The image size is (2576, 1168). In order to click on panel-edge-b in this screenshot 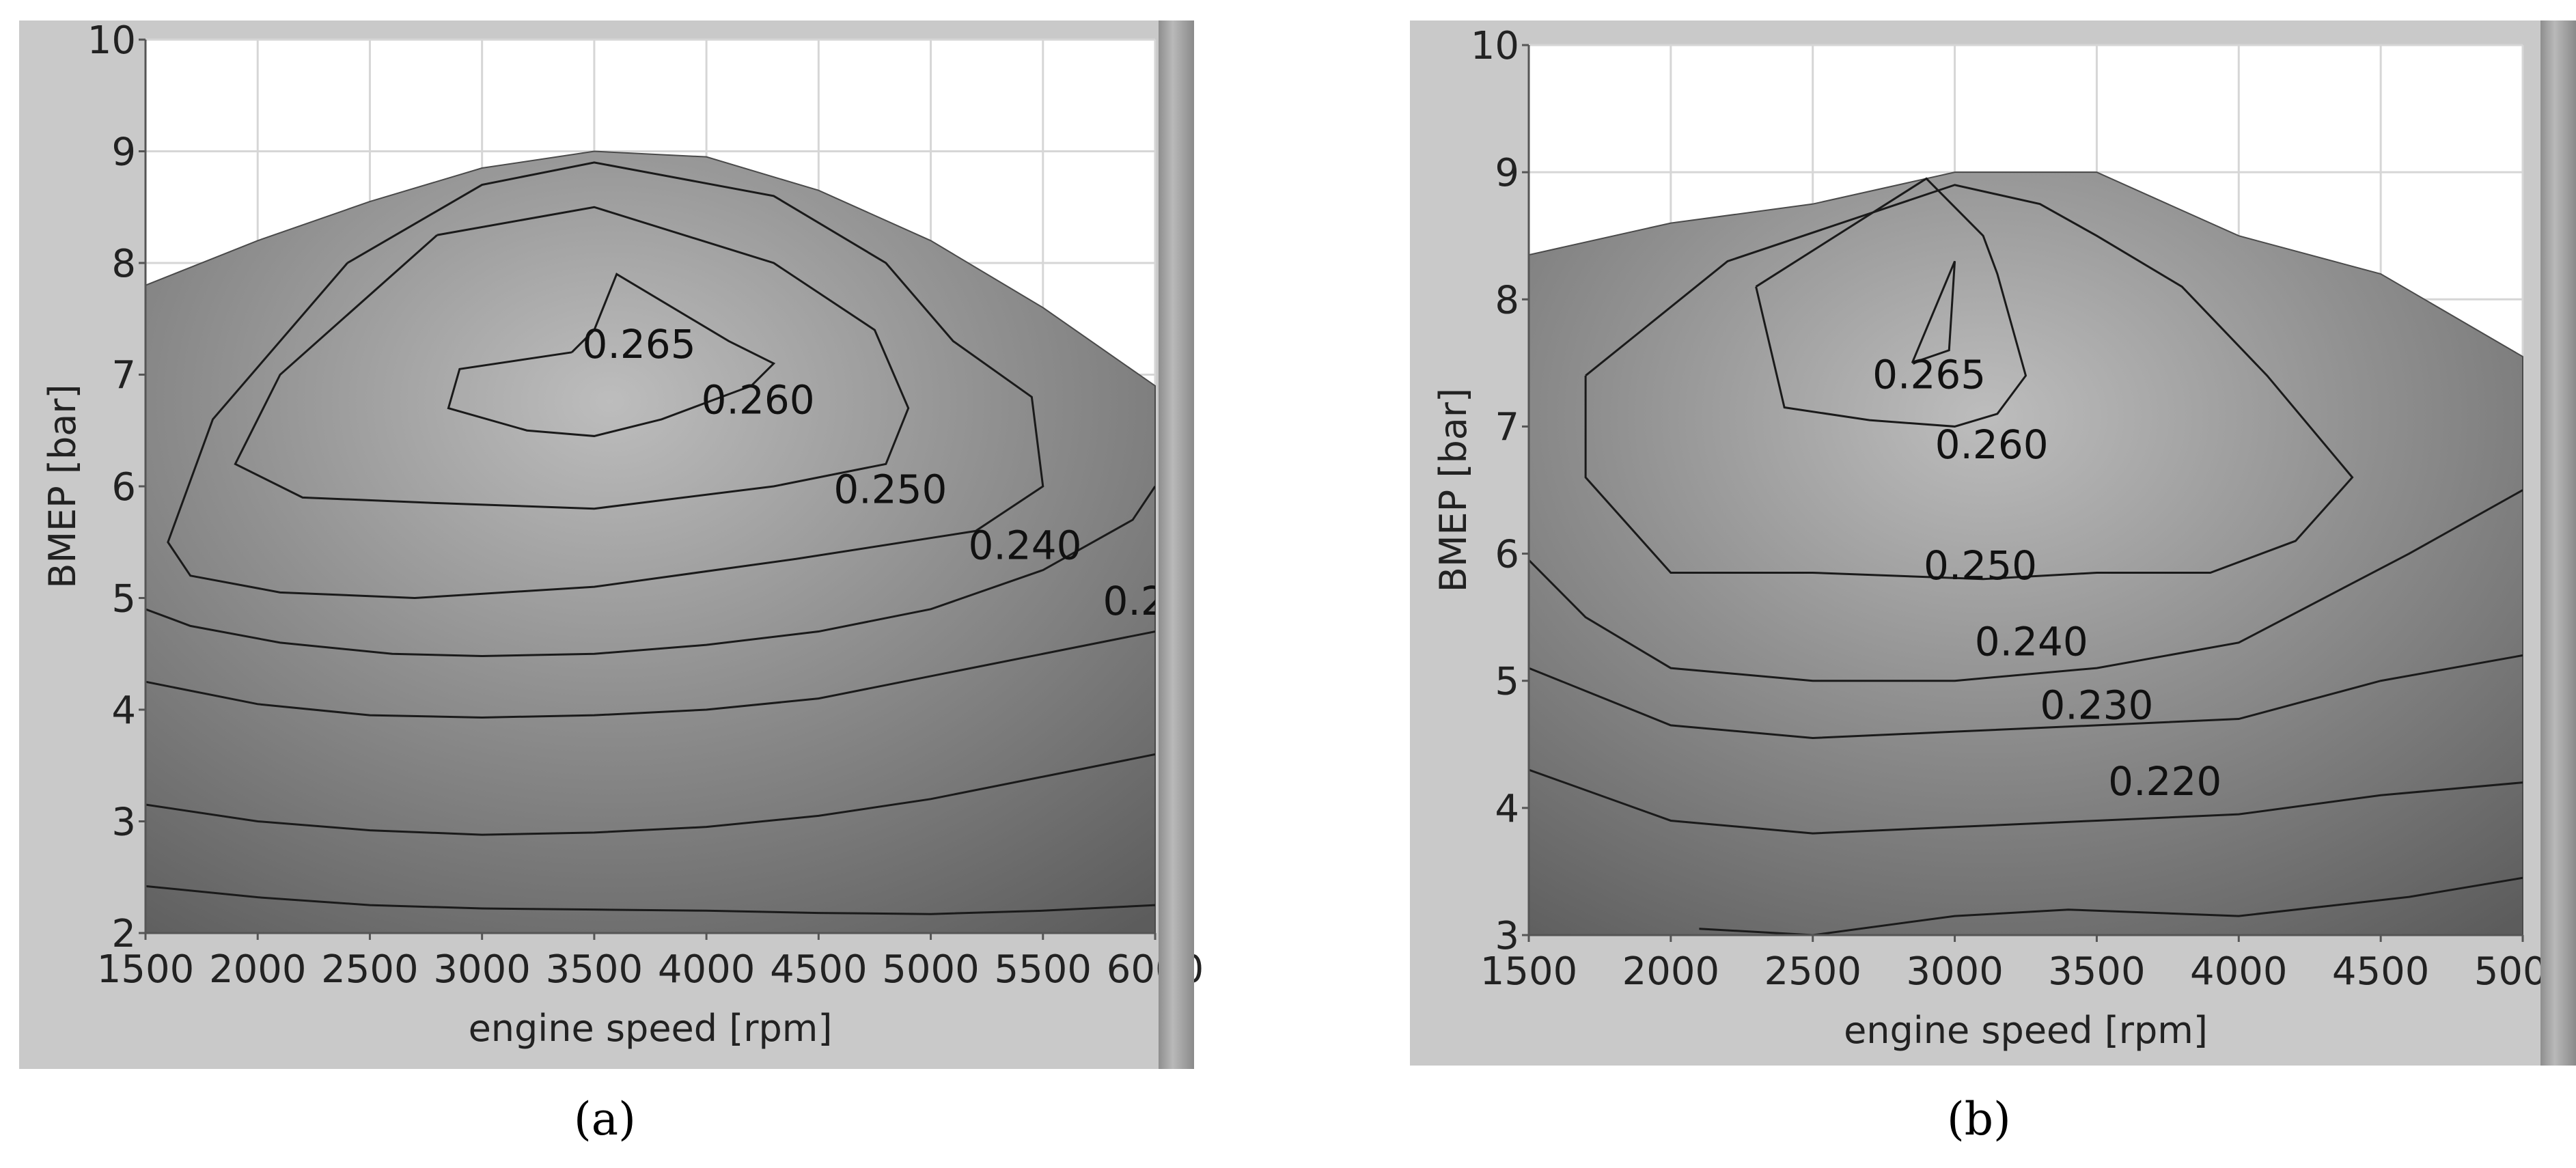, I will do `click(2558, 543)`.